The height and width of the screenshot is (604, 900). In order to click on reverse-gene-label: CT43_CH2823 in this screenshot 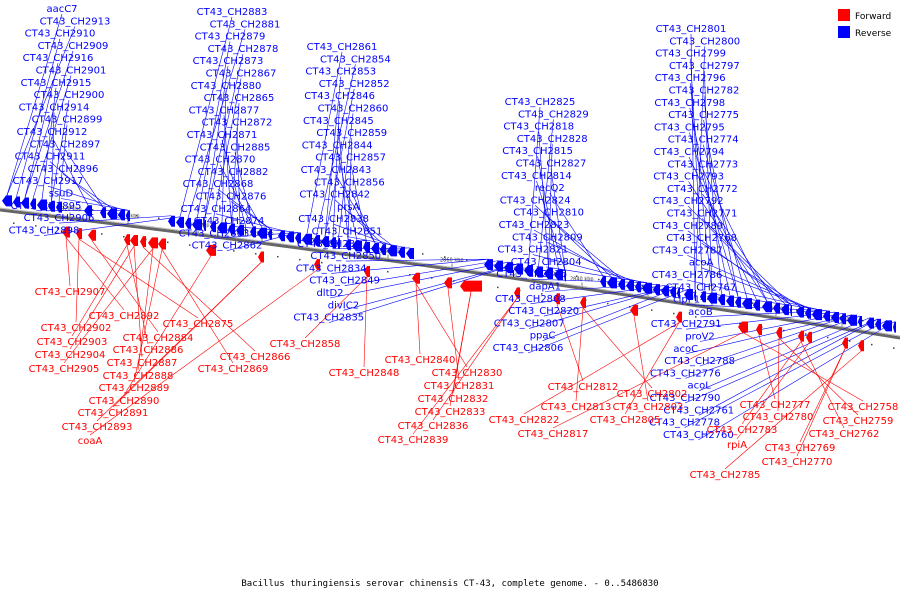, I will do `click(534, 225)`.